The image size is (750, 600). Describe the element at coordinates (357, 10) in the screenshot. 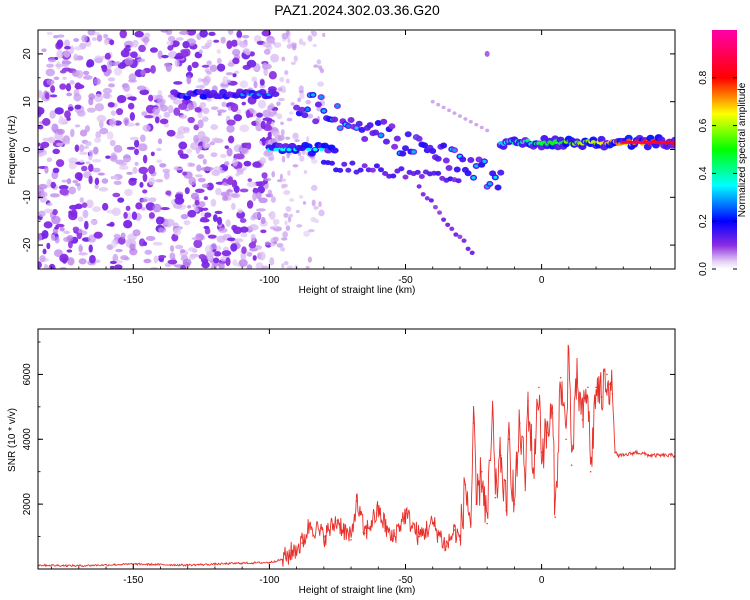

I see `figure-title: PAZ1.2024.302.03.36.G20` at that location.